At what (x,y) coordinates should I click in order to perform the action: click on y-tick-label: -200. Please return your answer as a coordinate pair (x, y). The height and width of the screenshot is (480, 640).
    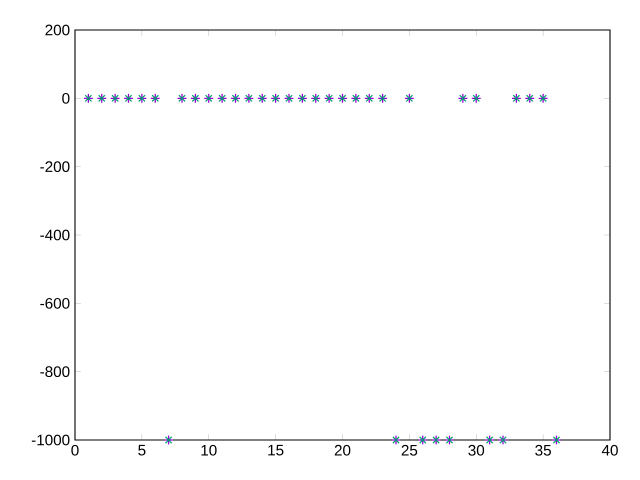
    Looking at the image, I should click on (55, 166).